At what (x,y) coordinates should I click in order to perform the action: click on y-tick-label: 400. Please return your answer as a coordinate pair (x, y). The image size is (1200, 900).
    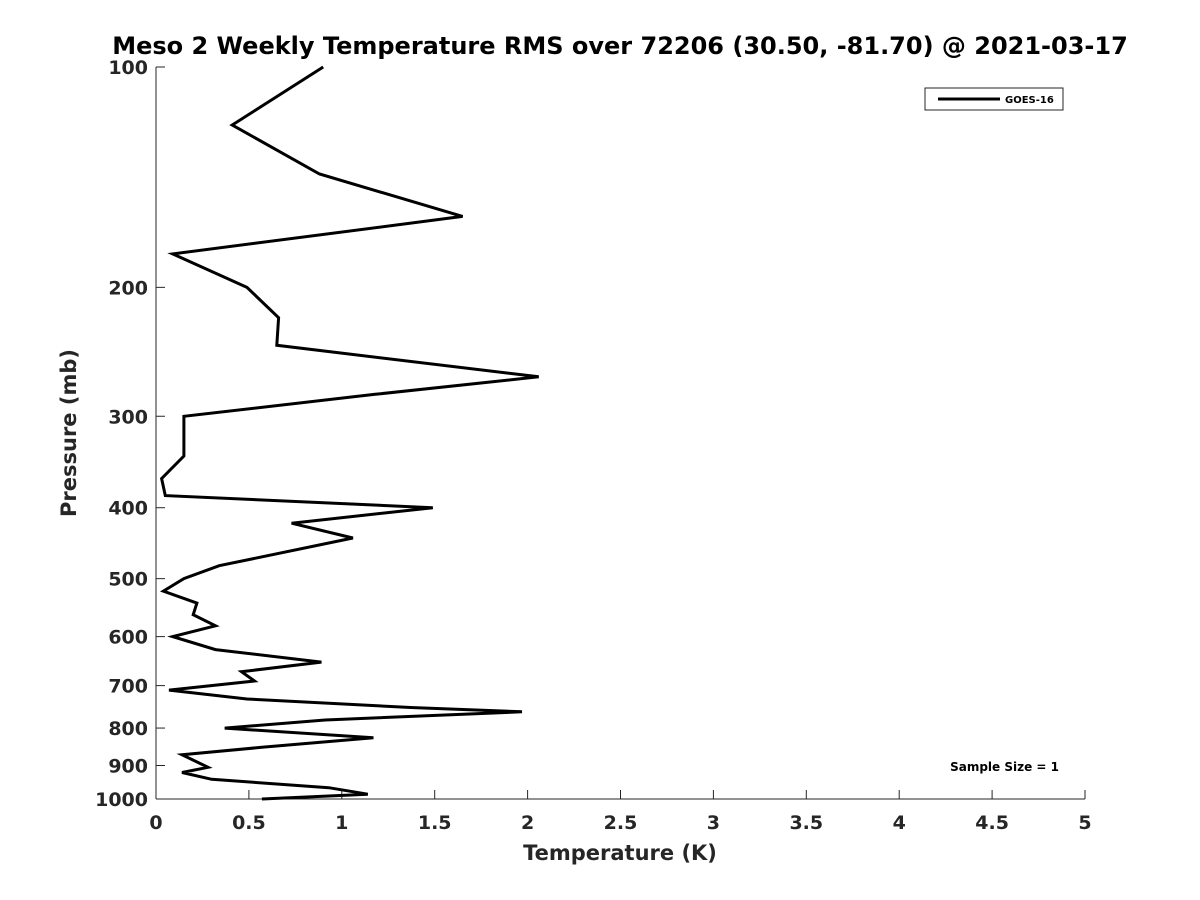
    Looking at the image, I should click on (128, 509).